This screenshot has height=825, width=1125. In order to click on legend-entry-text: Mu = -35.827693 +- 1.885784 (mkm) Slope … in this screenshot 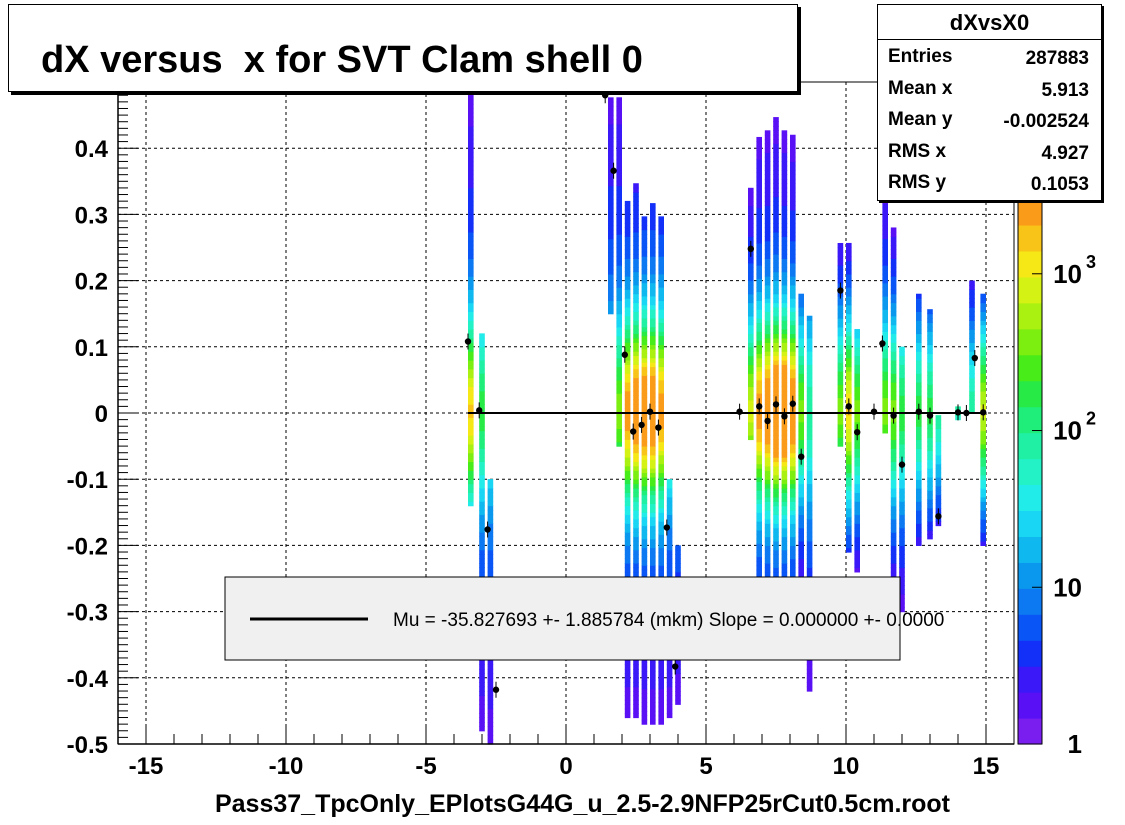, I will do `click(668, 620)`.